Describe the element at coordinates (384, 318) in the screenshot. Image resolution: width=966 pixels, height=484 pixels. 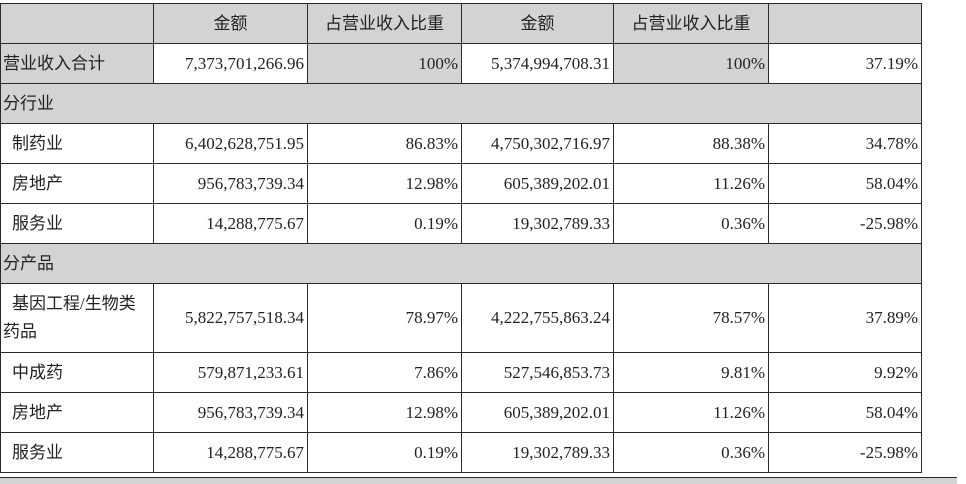
I see `pct-current: 78.97%` at that location.